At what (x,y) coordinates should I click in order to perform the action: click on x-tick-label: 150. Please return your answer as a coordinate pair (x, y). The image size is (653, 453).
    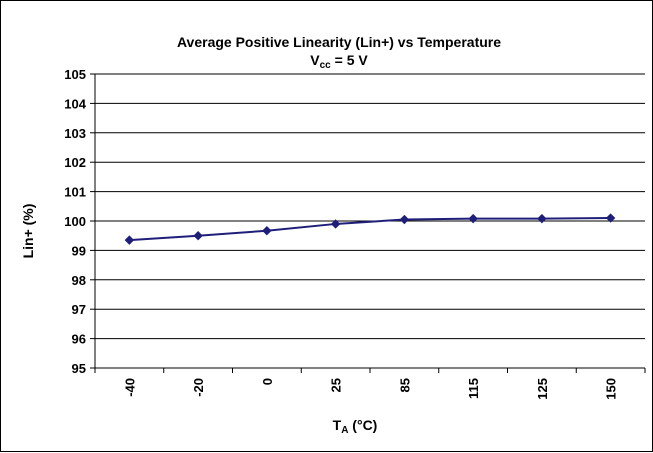
    Looking at the image, I should click on (611, 389).